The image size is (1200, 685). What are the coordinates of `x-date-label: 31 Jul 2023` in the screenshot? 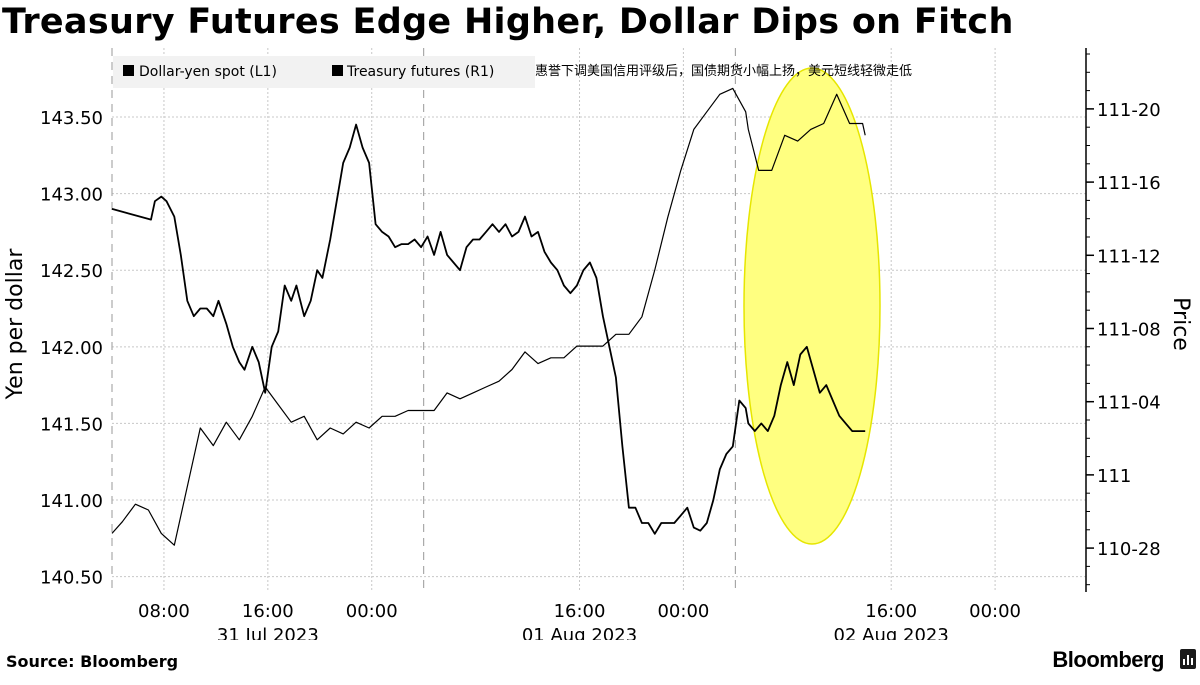 It's located at (268, 632).